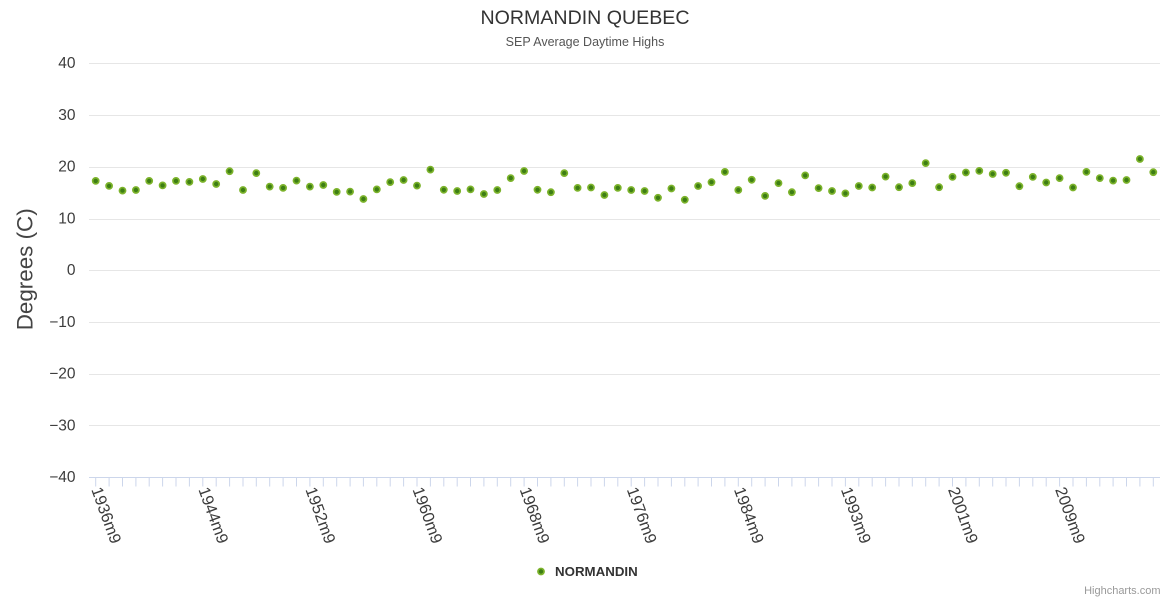 Image resolution: width=1170 pixels, height=600 pixels. What do you see at coordinates (1122, 591) in the screenshot?
I see `svg-text: Highcharts.com` at bounding box center [1122, 591].